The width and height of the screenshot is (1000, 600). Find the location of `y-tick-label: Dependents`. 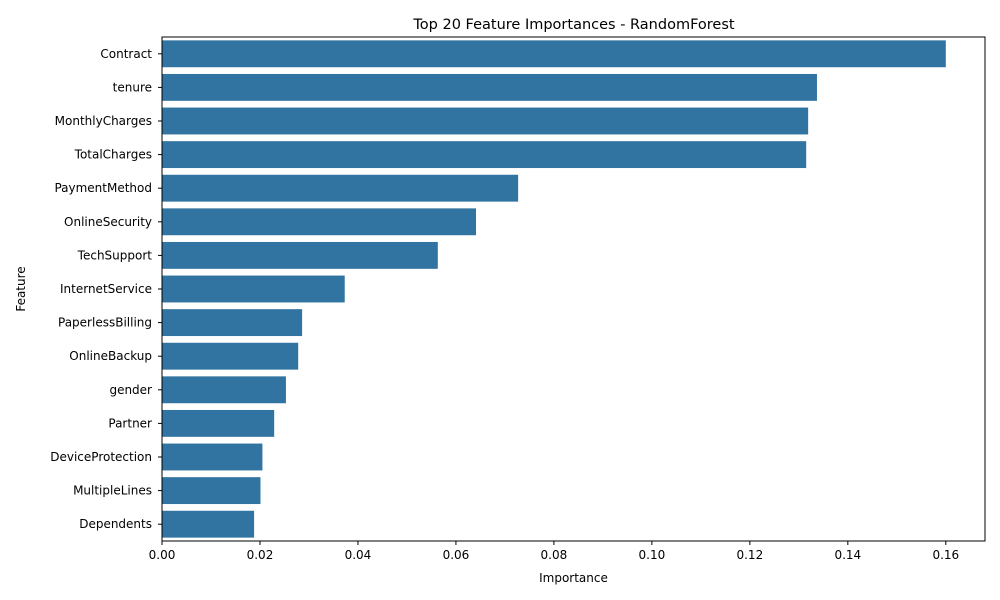

y-tick-label: Dependents is located at coordinates (115, 524).